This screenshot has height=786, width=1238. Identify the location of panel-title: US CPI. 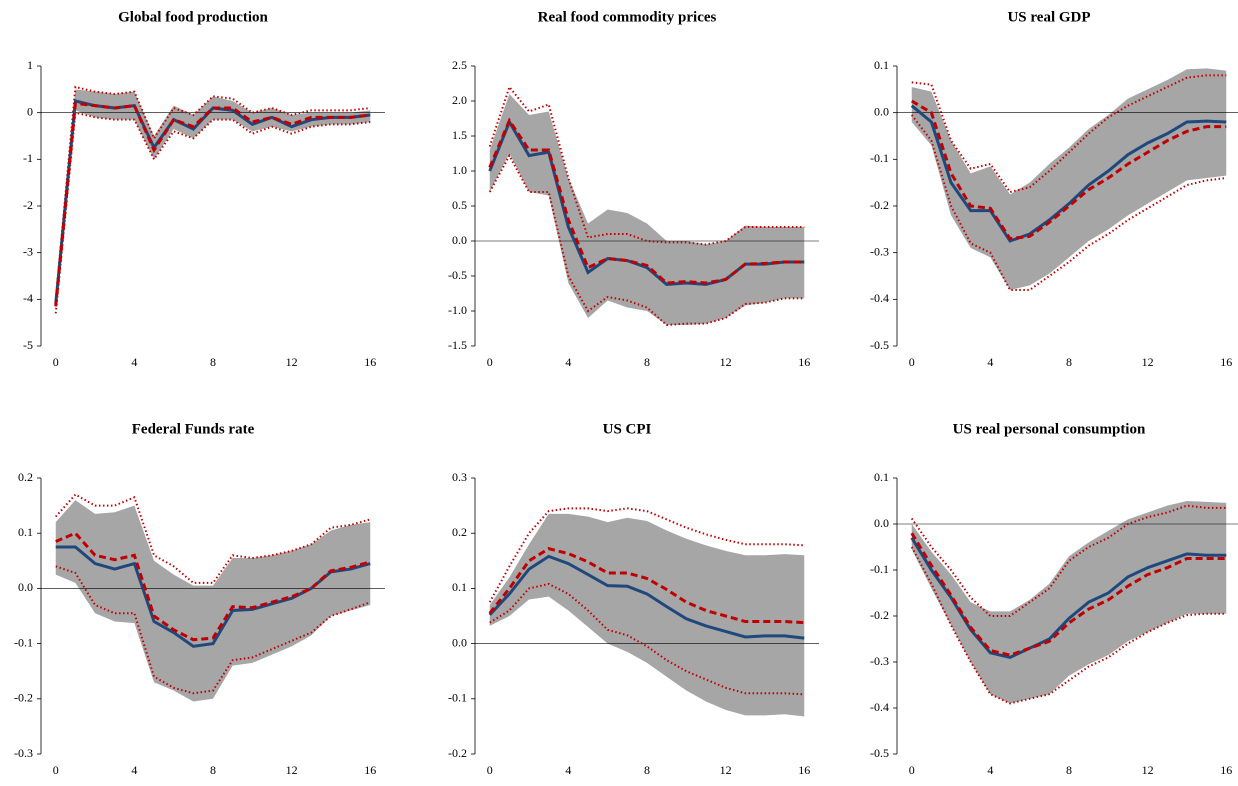
(627, 429).